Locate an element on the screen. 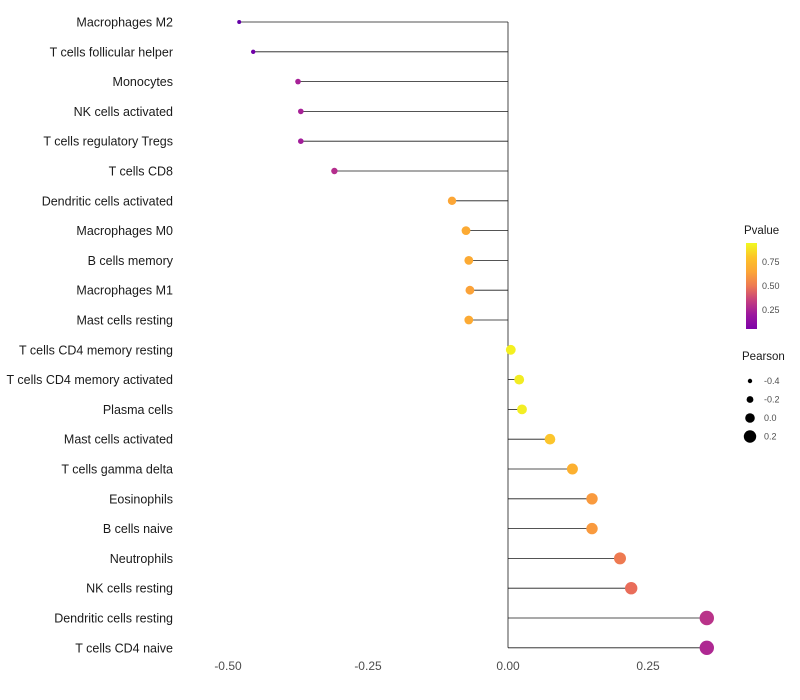  pearson-legend-tick-label: 0.2 is located at coordinates (770, 437).